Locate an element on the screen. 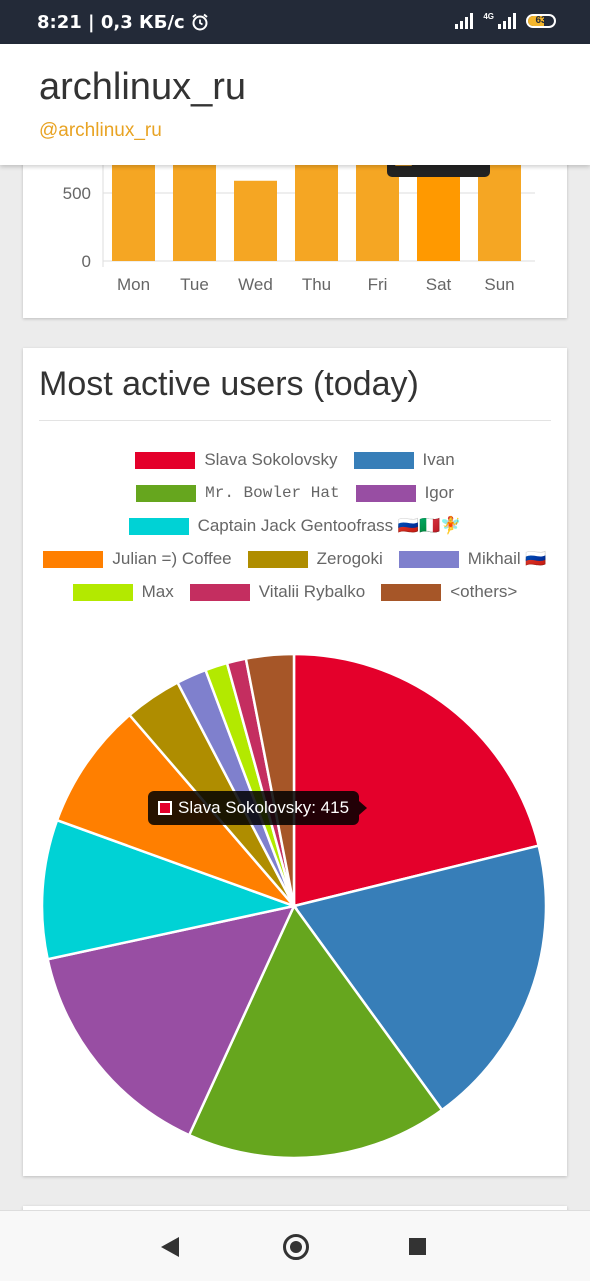  legend-item: Julian =) Coffee is located at coordinates (137, 559).